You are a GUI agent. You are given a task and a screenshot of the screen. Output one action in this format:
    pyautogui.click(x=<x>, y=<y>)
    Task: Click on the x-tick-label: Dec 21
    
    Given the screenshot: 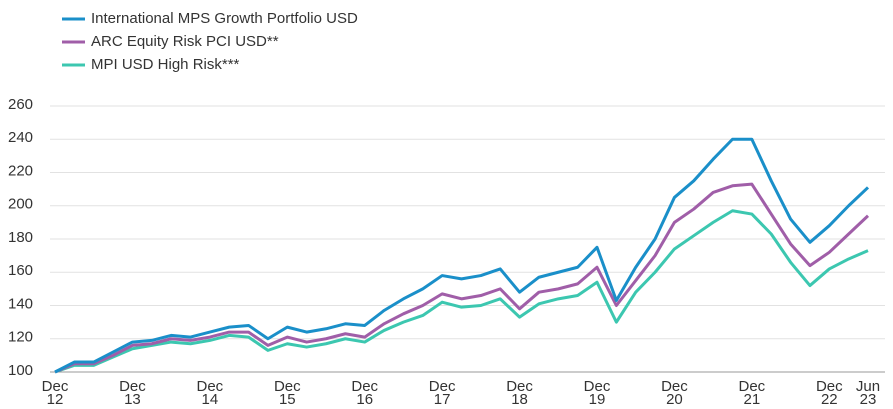 What is the action you would take?
    pyautogui.click(x=752, y=393)
    